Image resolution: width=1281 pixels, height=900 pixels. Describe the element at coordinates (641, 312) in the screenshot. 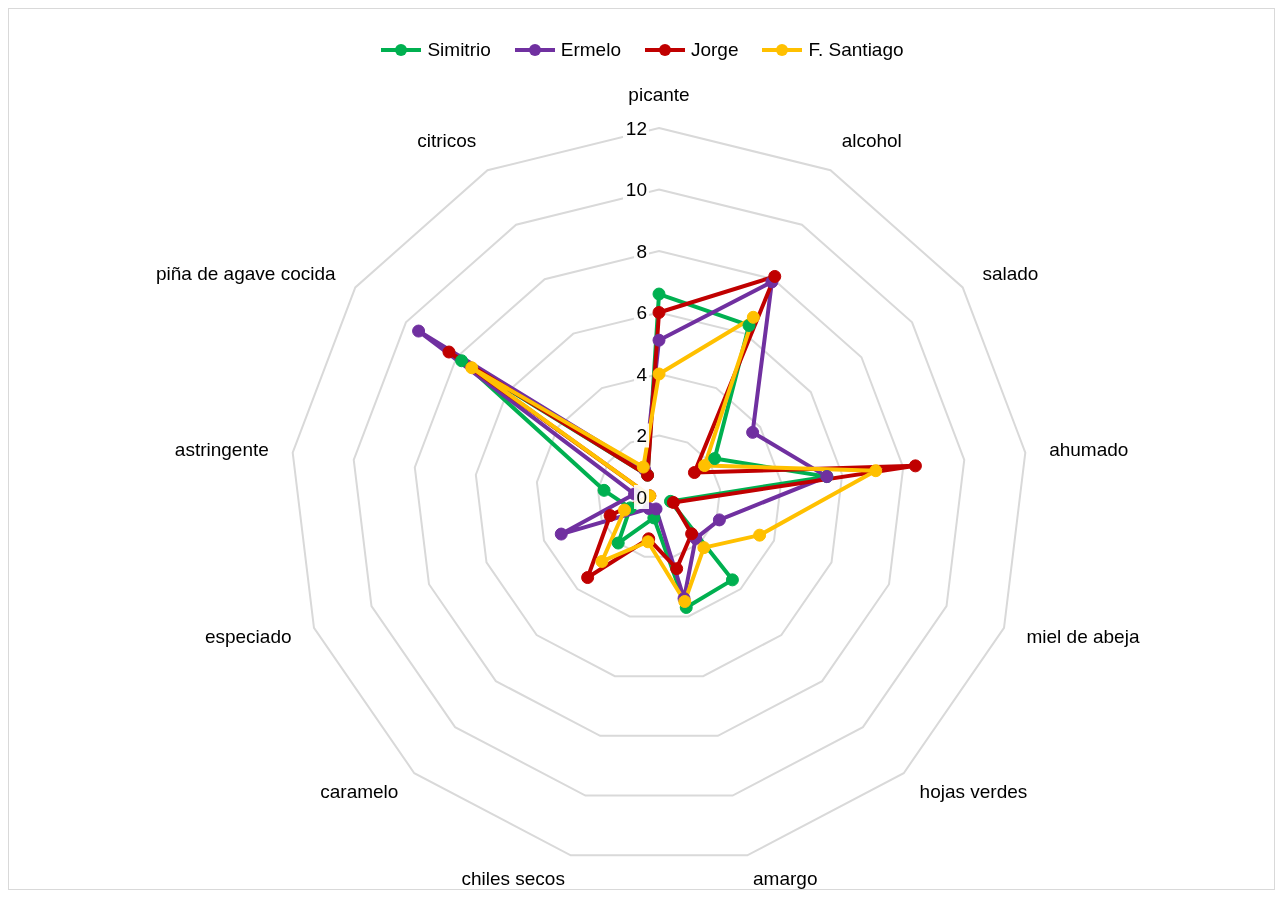

I see `y-tick-label: 6` at that location.